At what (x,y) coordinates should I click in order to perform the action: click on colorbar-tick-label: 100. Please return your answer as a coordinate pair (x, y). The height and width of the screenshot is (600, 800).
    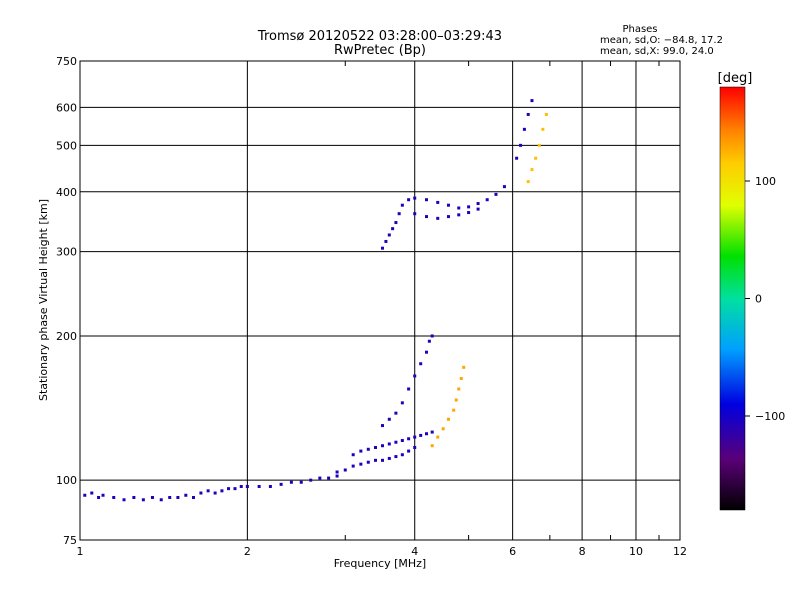
    Looking at the image, I should click on (765, 181).